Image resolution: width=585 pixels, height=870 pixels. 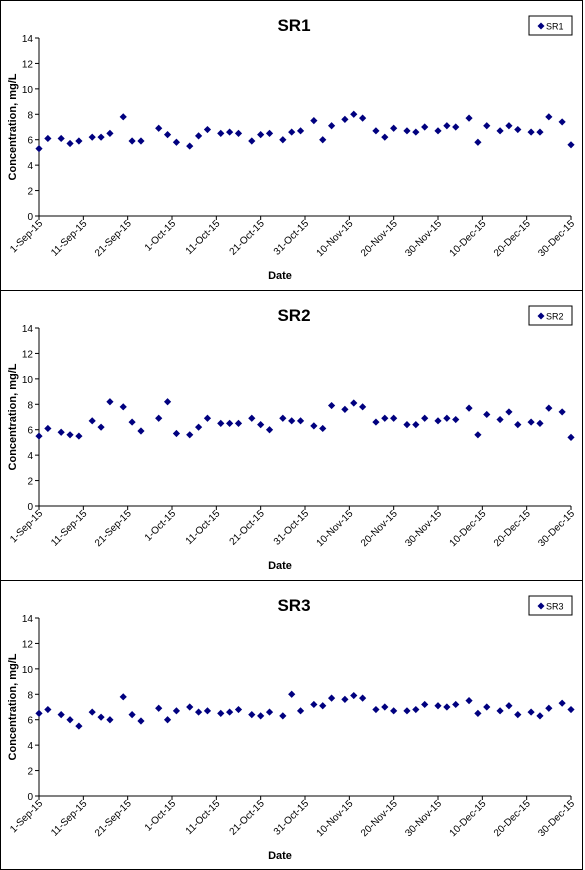 I want to click on x-tick-label: 11-Sep-15, so click(x=69, y=238).